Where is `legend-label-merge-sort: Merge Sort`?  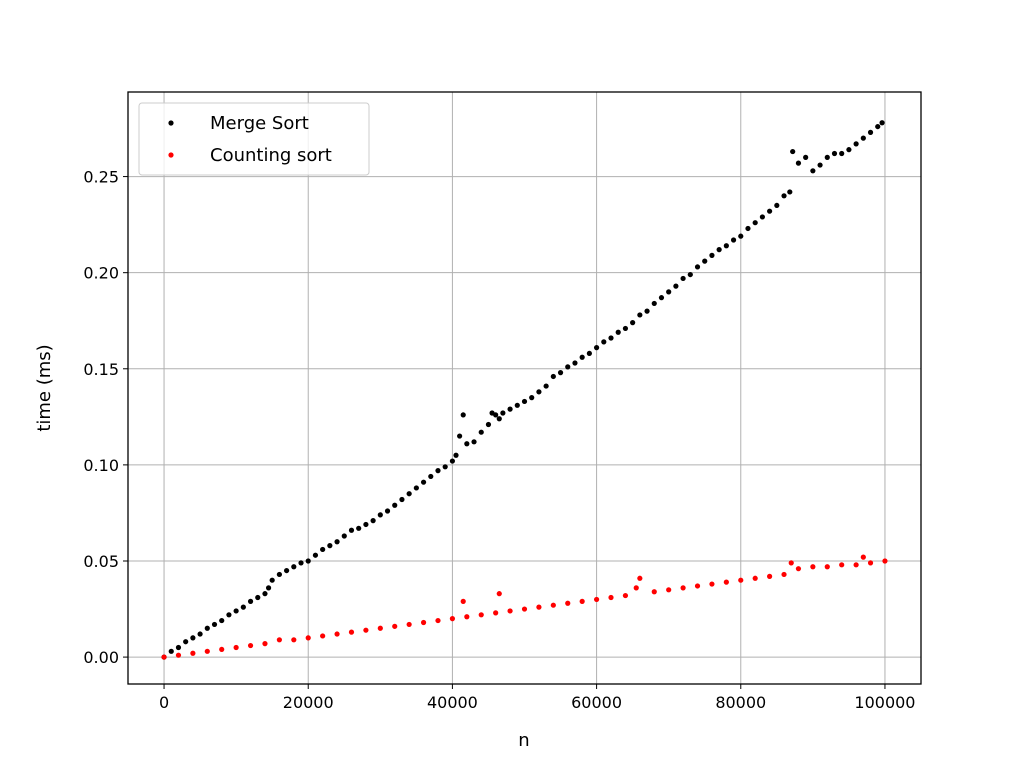 legend-label-merge-sort: Merge Sort is located at coordinates (259, 123).